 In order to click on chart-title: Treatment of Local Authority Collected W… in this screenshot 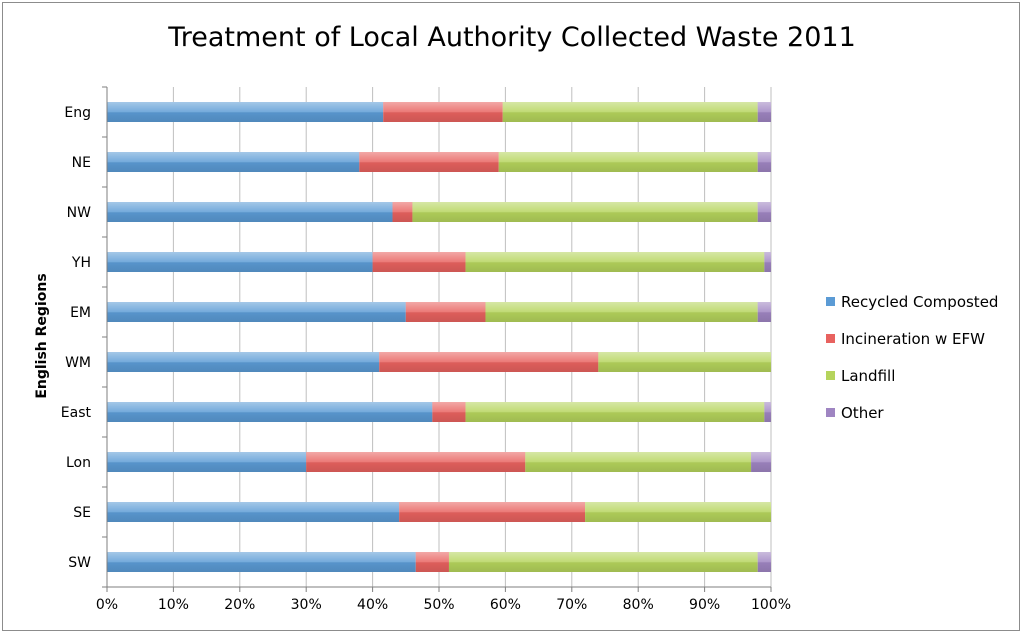, I will do `click(512, 37)`.